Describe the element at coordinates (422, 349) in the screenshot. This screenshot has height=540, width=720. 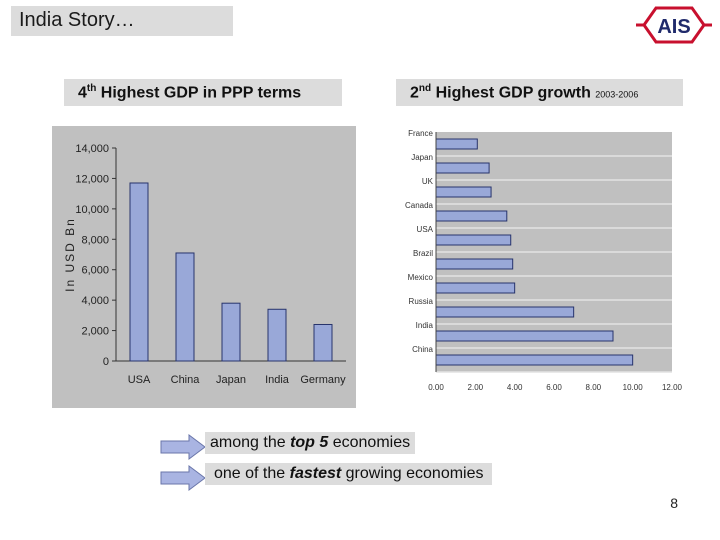
I see `y-tick-label: China` at that location.